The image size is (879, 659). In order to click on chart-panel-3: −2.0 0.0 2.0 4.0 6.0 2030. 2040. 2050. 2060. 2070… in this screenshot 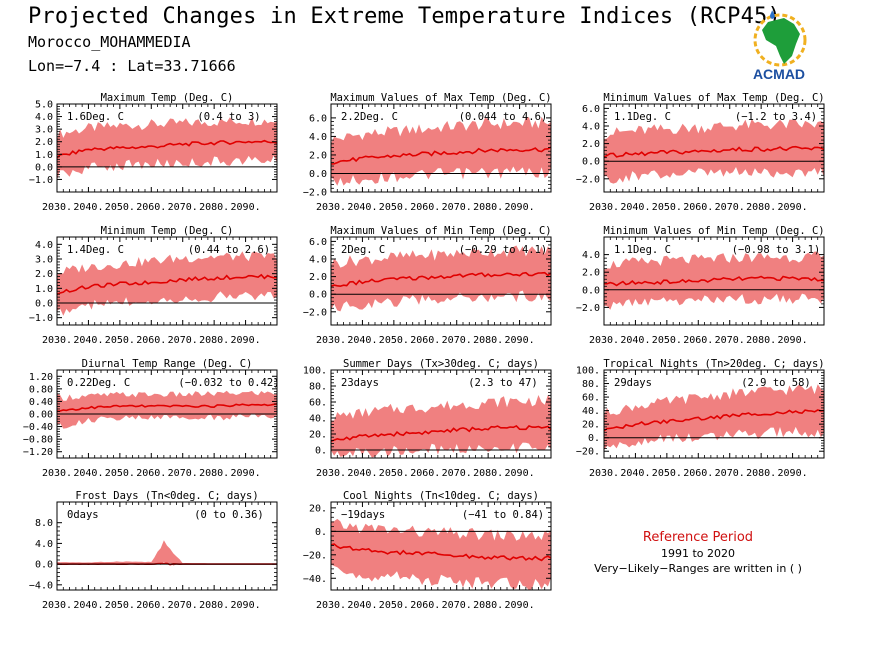, I will do `click(700, 152)`.